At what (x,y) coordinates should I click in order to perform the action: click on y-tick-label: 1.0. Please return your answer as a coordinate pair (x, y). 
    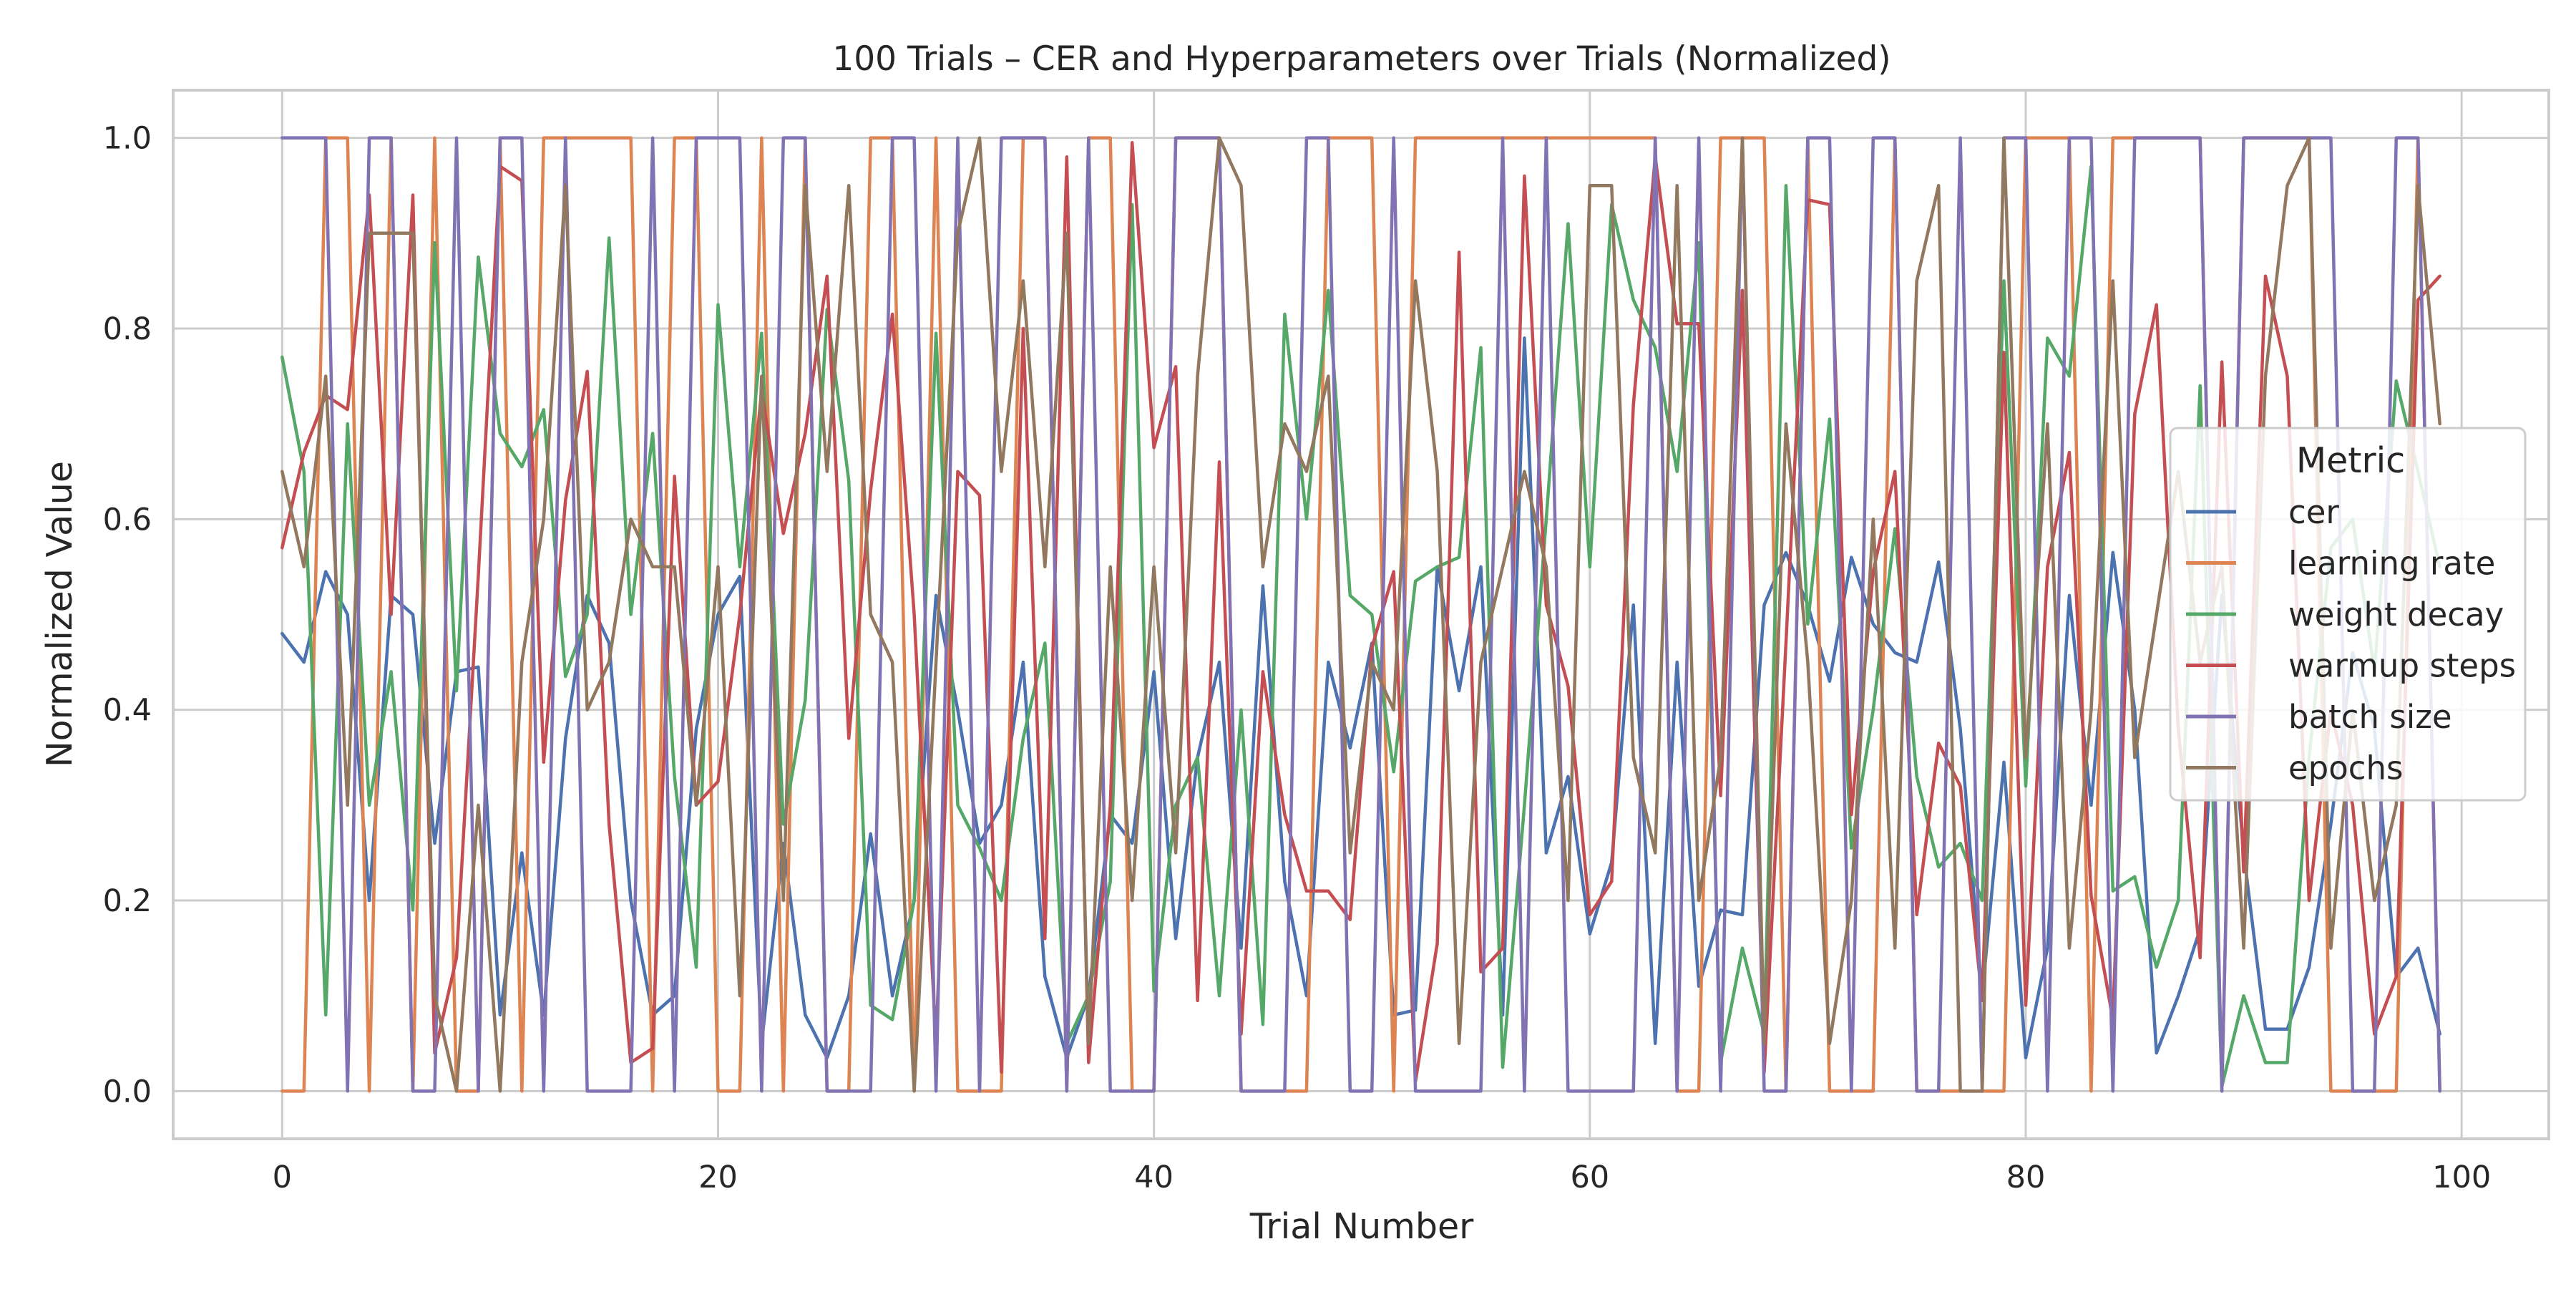
    Looking at the image, I should click on (127, 139).